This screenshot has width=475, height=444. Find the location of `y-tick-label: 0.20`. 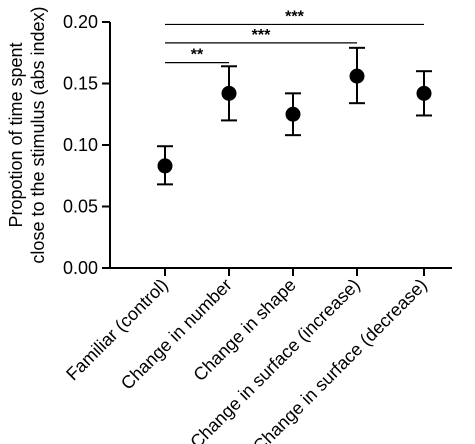

y-tick-label: 0.20 is located at coordinates (80, 22).